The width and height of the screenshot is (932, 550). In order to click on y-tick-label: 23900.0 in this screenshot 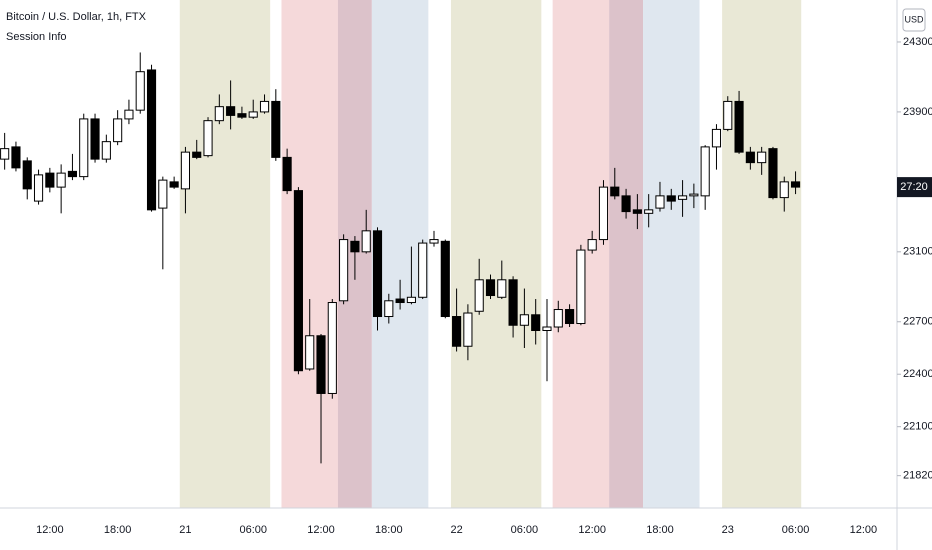, I will do `click(917, 112)`.